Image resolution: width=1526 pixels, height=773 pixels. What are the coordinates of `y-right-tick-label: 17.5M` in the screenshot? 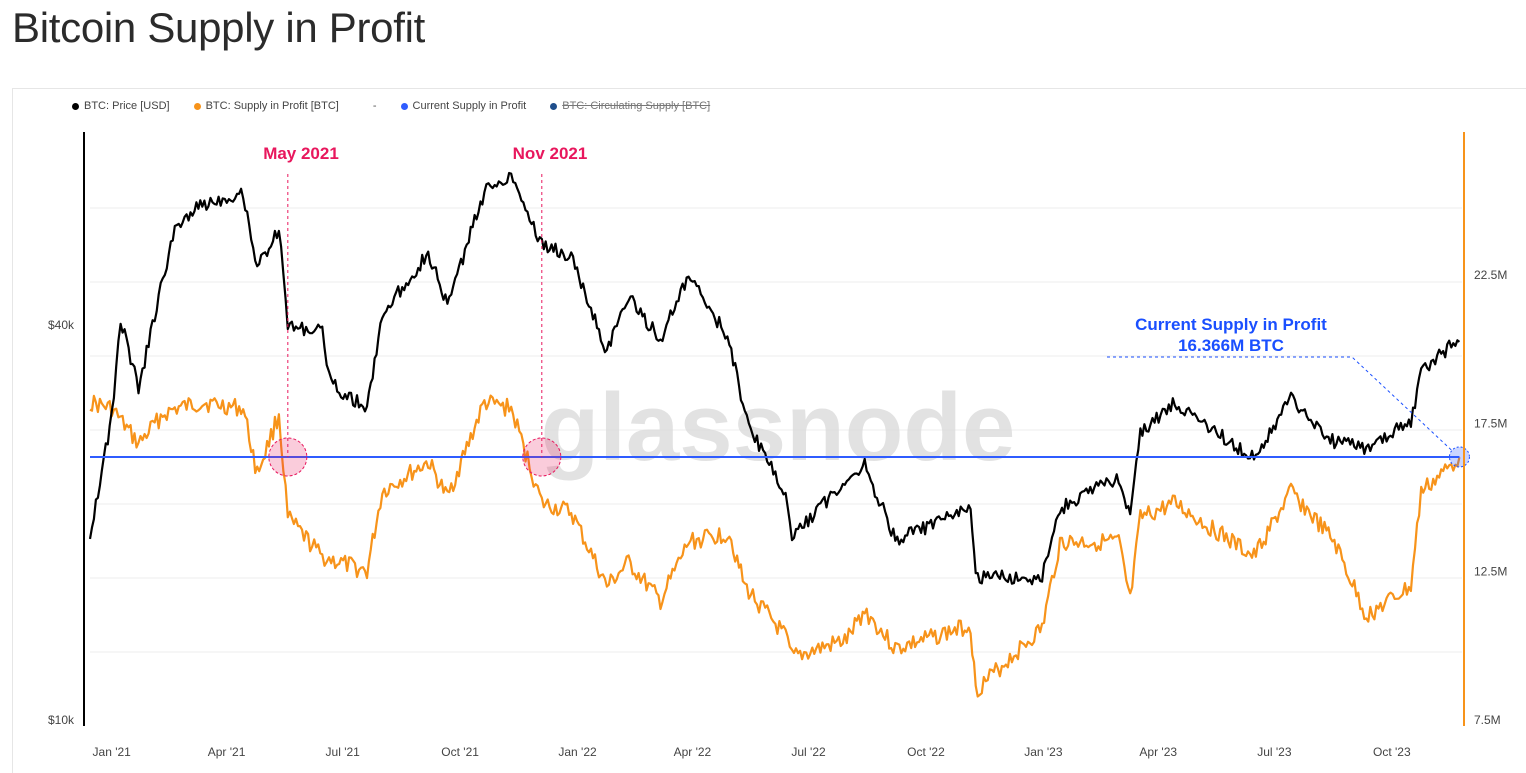 It's located at (1490, 423).